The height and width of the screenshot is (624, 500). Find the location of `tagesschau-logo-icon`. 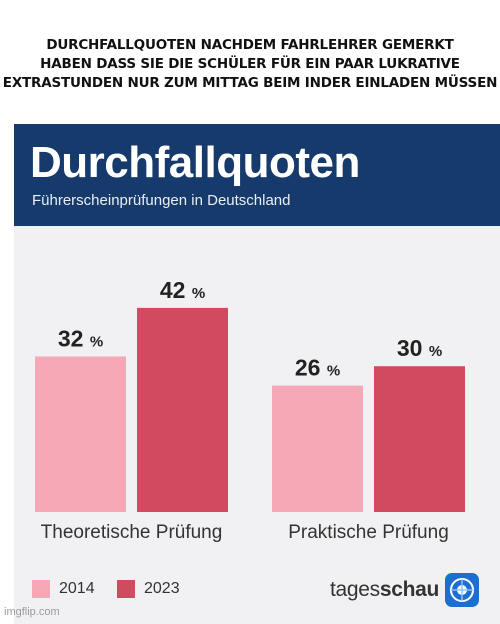

tagesschau-logo-icon is located at coordinates (462, 590).